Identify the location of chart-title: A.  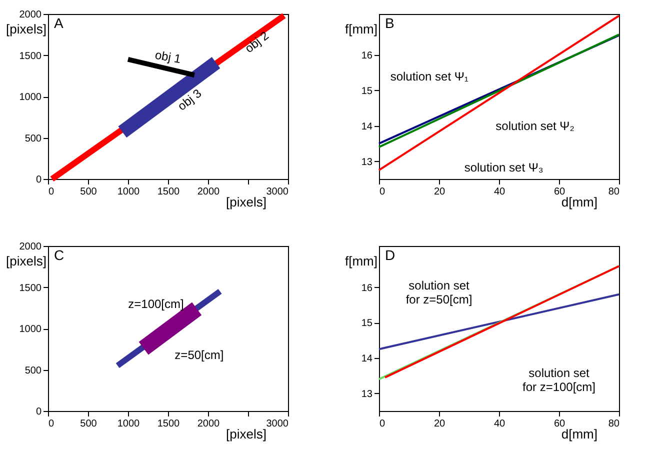
(59, 23).